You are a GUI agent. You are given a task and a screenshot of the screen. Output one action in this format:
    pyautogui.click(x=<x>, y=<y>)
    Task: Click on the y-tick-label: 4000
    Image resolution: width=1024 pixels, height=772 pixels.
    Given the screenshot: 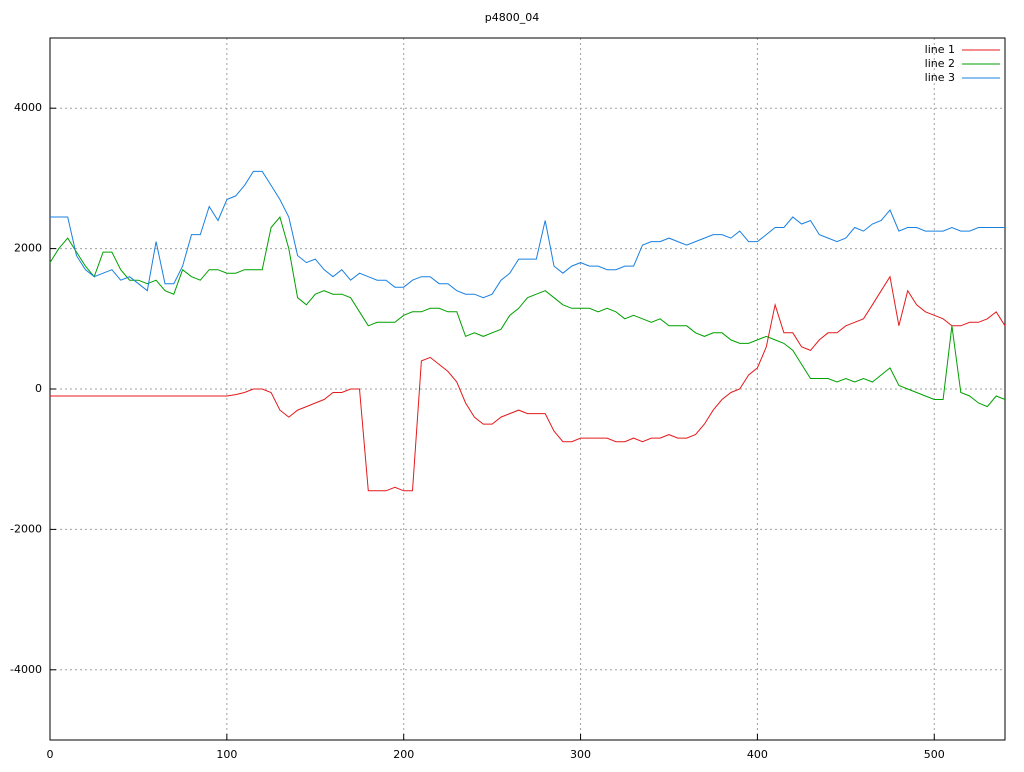 What is the action you would take?
    pyautogui.click(x=28, y=107)
    